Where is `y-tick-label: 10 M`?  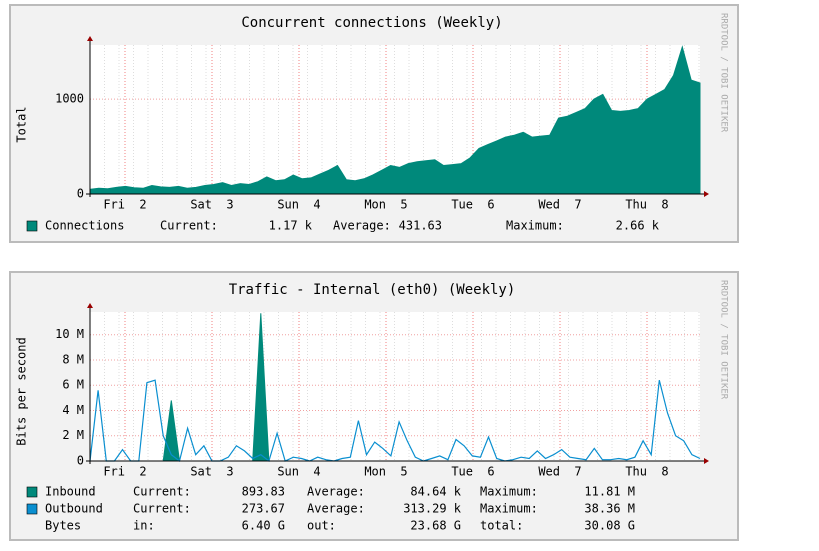 y-tick-label: 10 M is located at coordinates (69, 334).